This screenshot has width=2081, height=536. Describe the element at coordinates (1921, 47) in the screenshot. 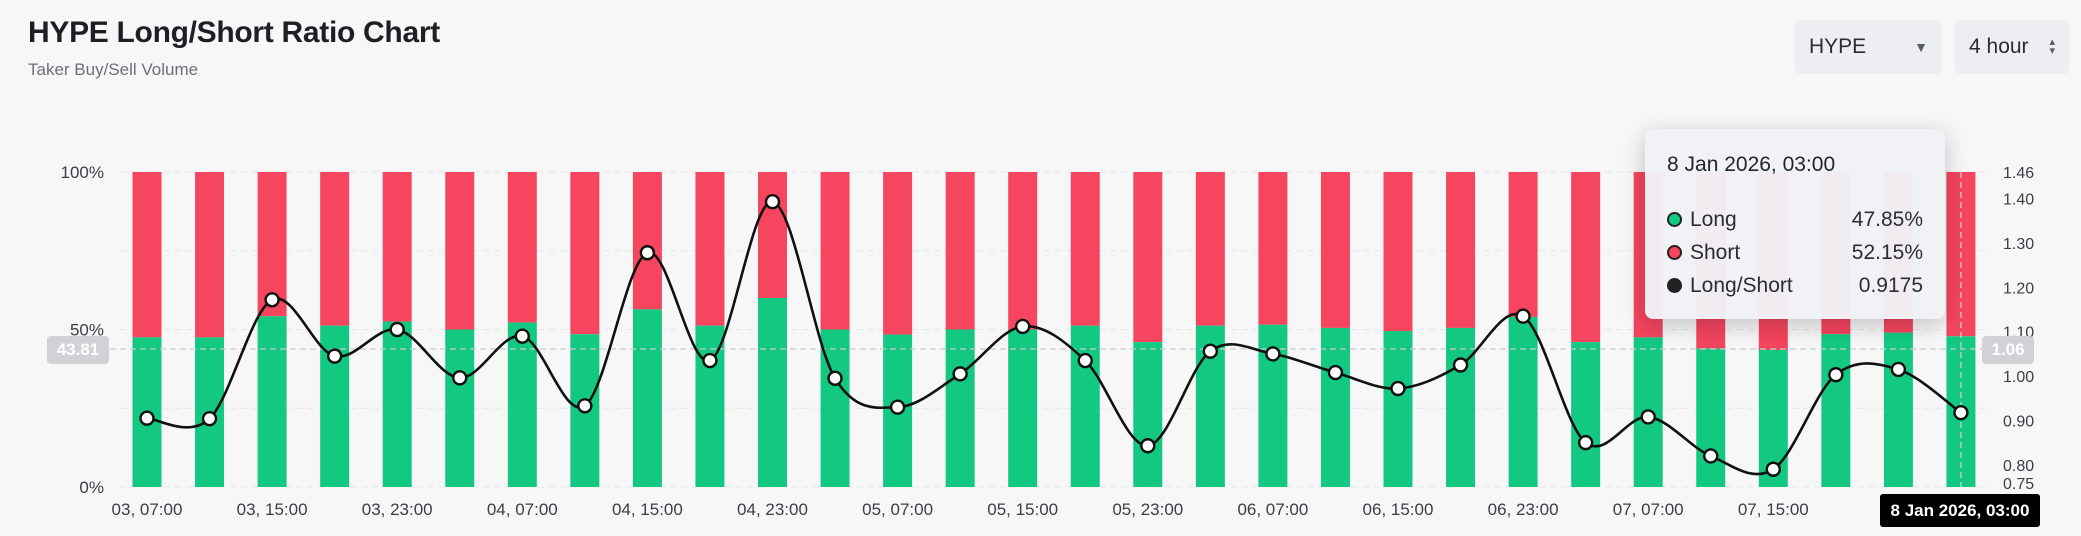

I see `chevron-down-icon: ▼` at that location.